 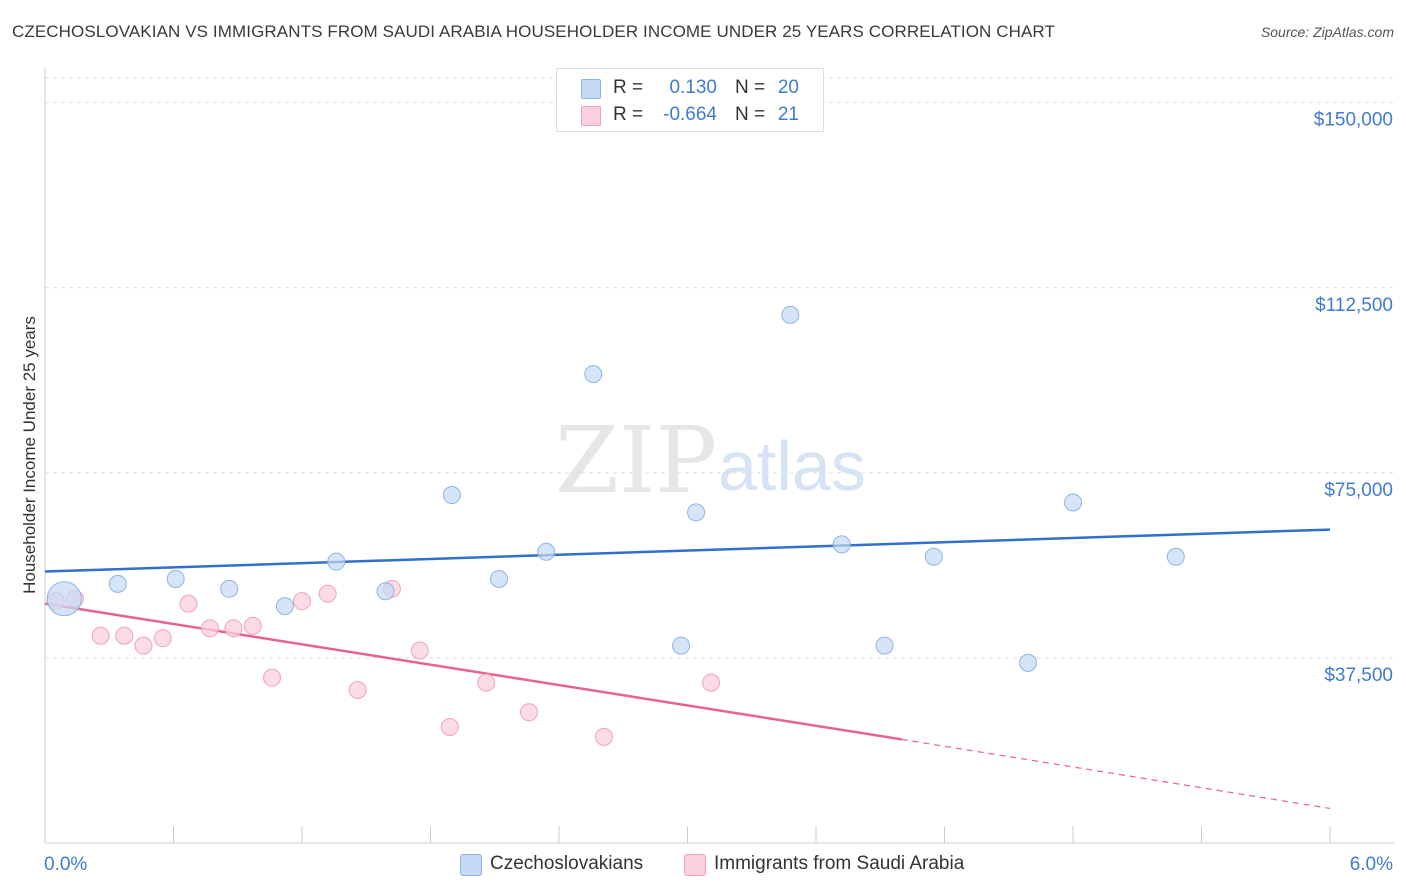 I want to click on legend-r-value: -0.664, so click(x=690, y=114).